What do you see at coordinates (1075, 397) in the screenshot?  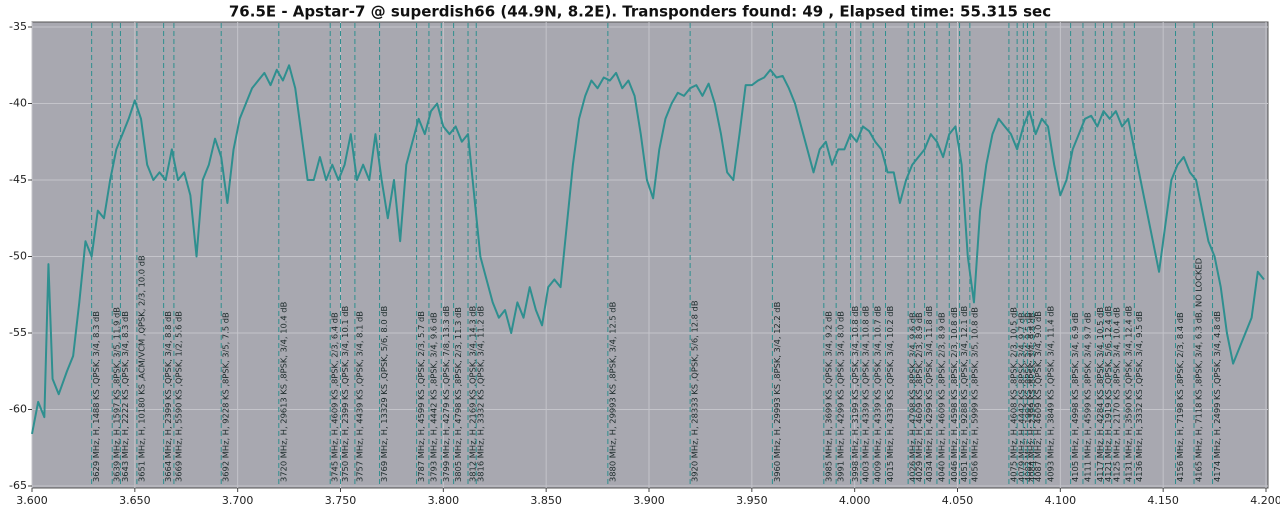 I see `transponder-label: 4105 MHz, H, 4998 KS ,8PSK, 3/4, 6.9 dB` at bounding box center [1075, 397].